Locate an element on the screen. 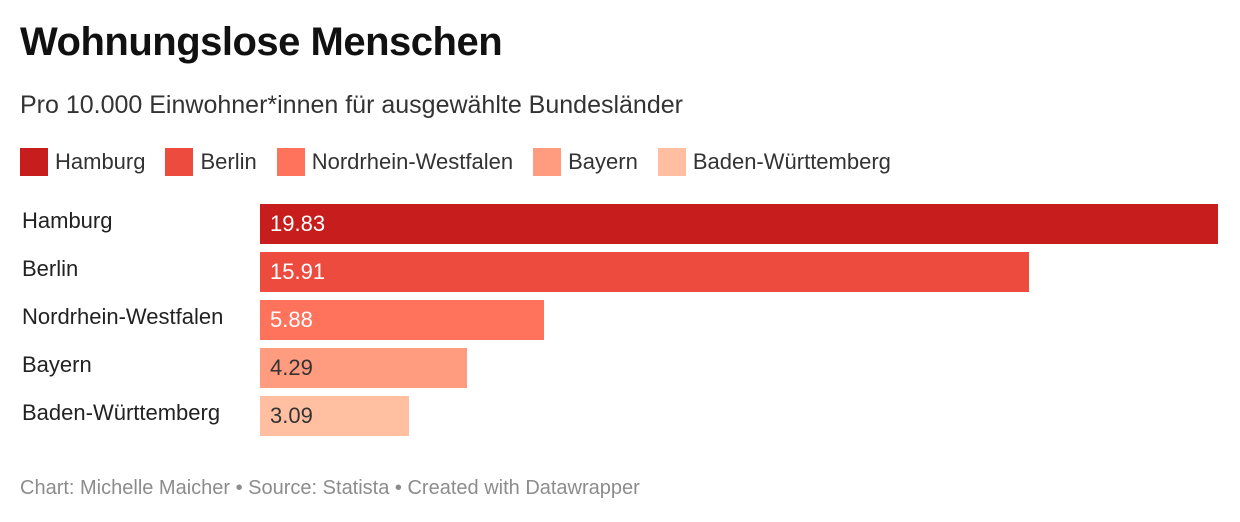  legend-label: Baden-Württemberg is located at coordinates (791, 161).